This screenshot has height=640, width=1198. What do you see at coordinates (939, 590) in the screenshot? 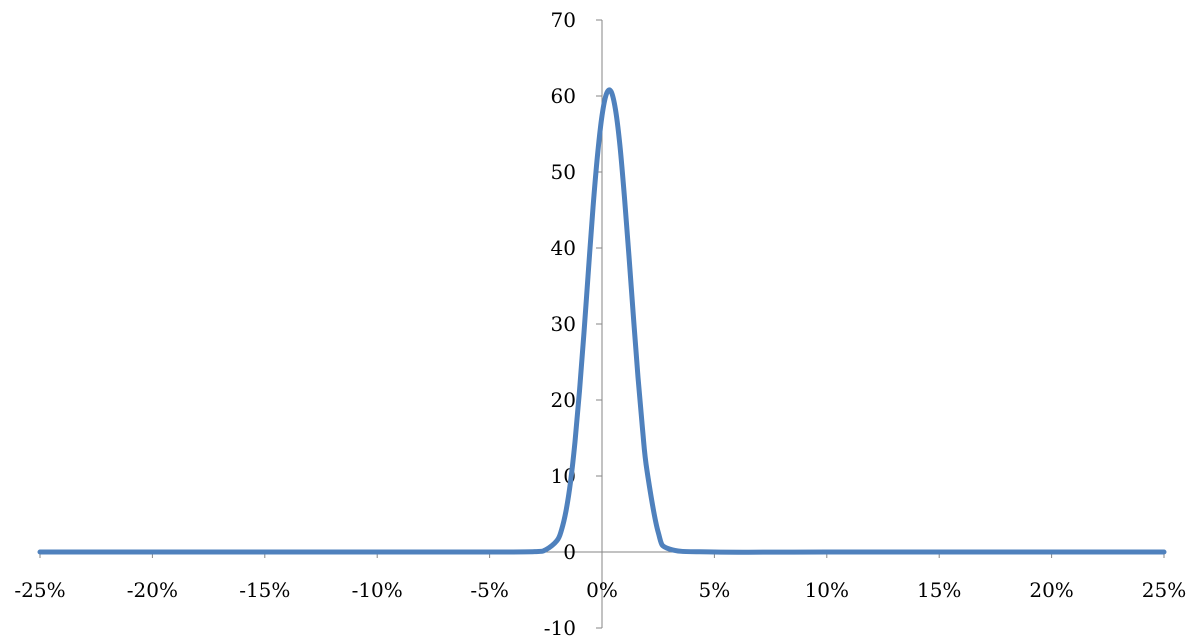
I see `x-tick-label: 15%` at bounding box center [939, 590].